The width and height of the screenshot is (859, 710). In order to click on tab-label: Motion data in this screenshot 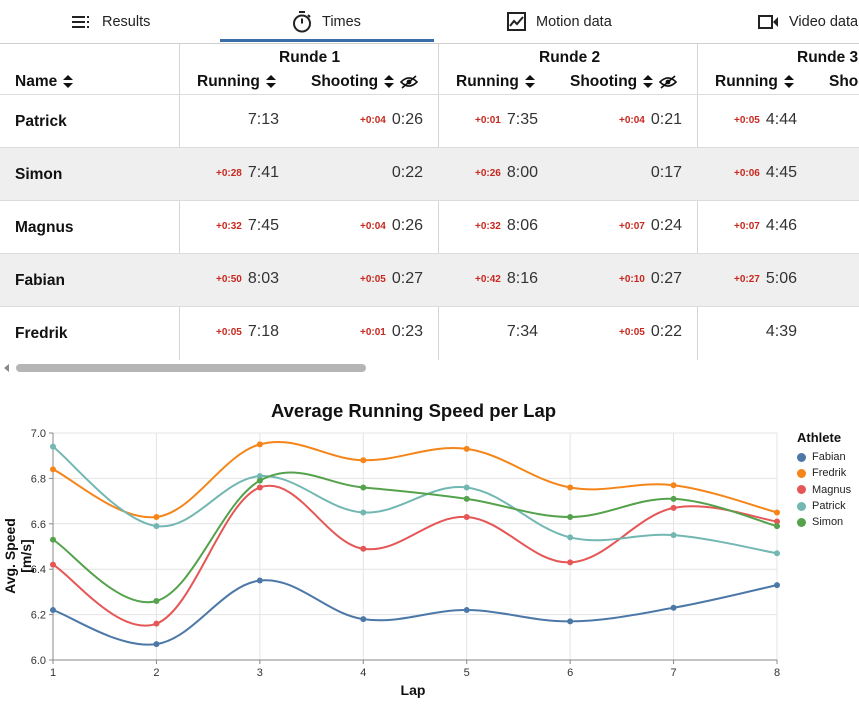, I will do `click(574, 21)`.